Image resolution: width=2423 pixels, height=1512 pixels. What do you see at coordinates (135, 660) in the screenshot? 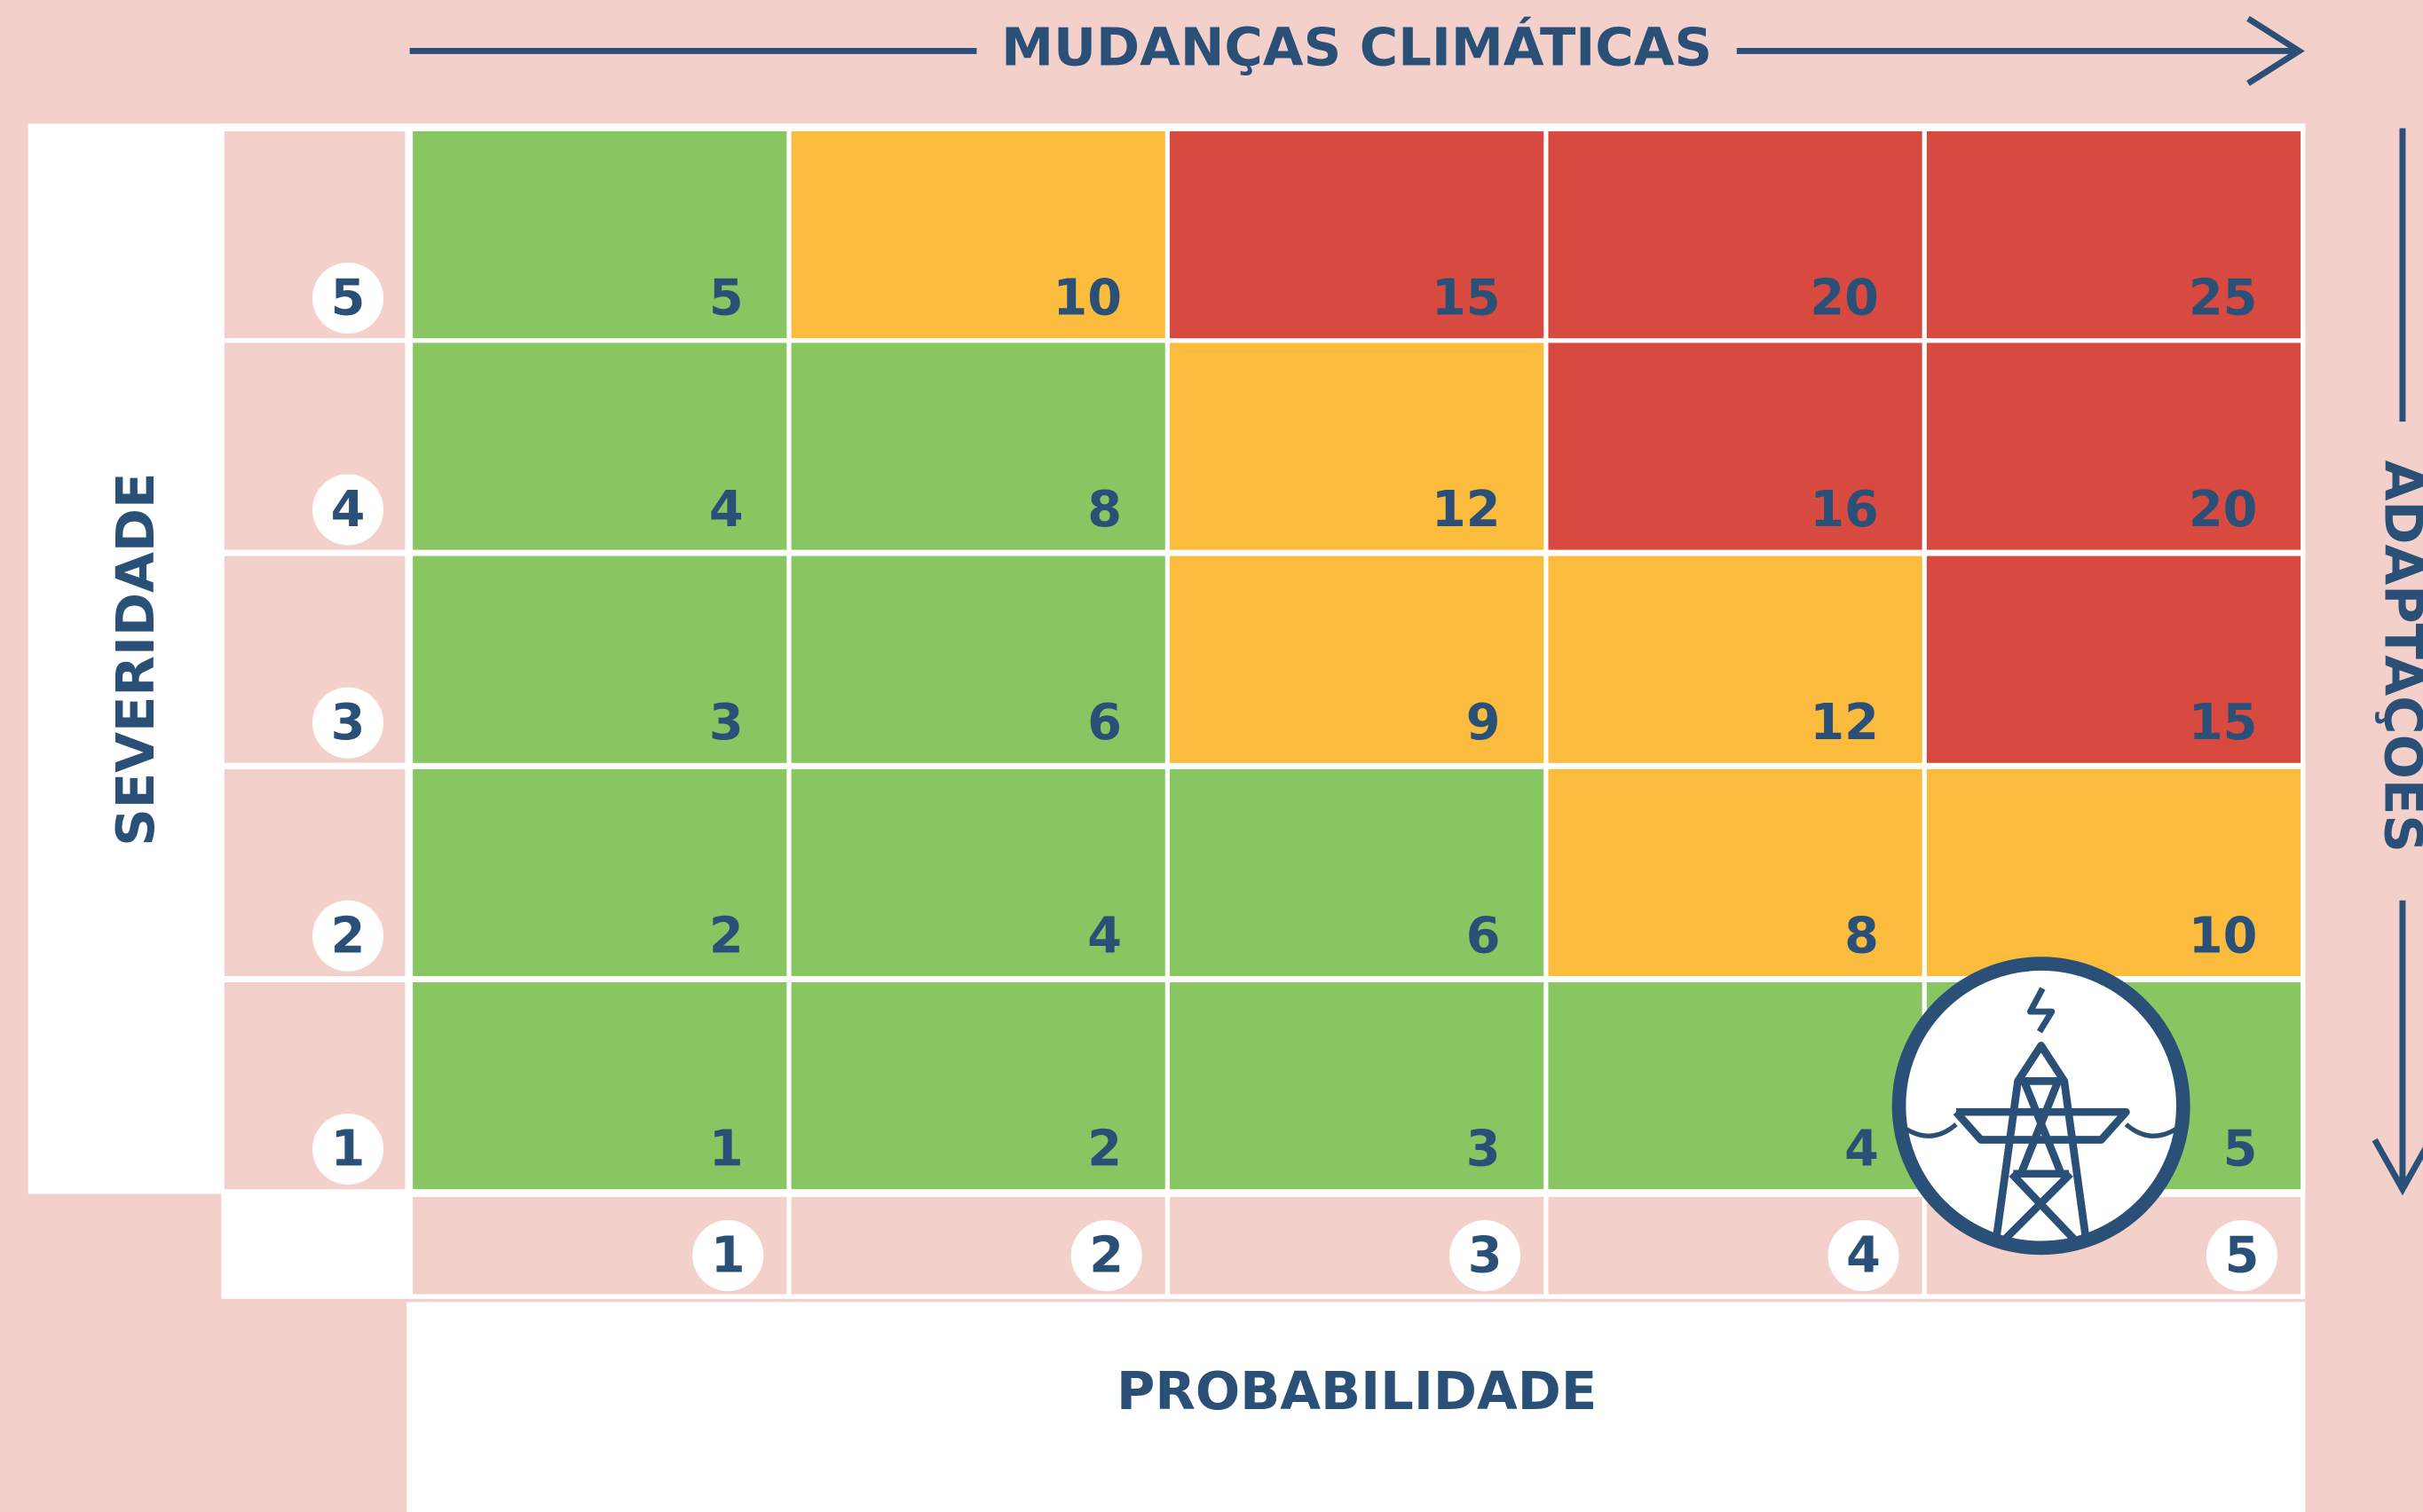
I see `left-label: SEVERIDADE` at bounding box center [135, 660].